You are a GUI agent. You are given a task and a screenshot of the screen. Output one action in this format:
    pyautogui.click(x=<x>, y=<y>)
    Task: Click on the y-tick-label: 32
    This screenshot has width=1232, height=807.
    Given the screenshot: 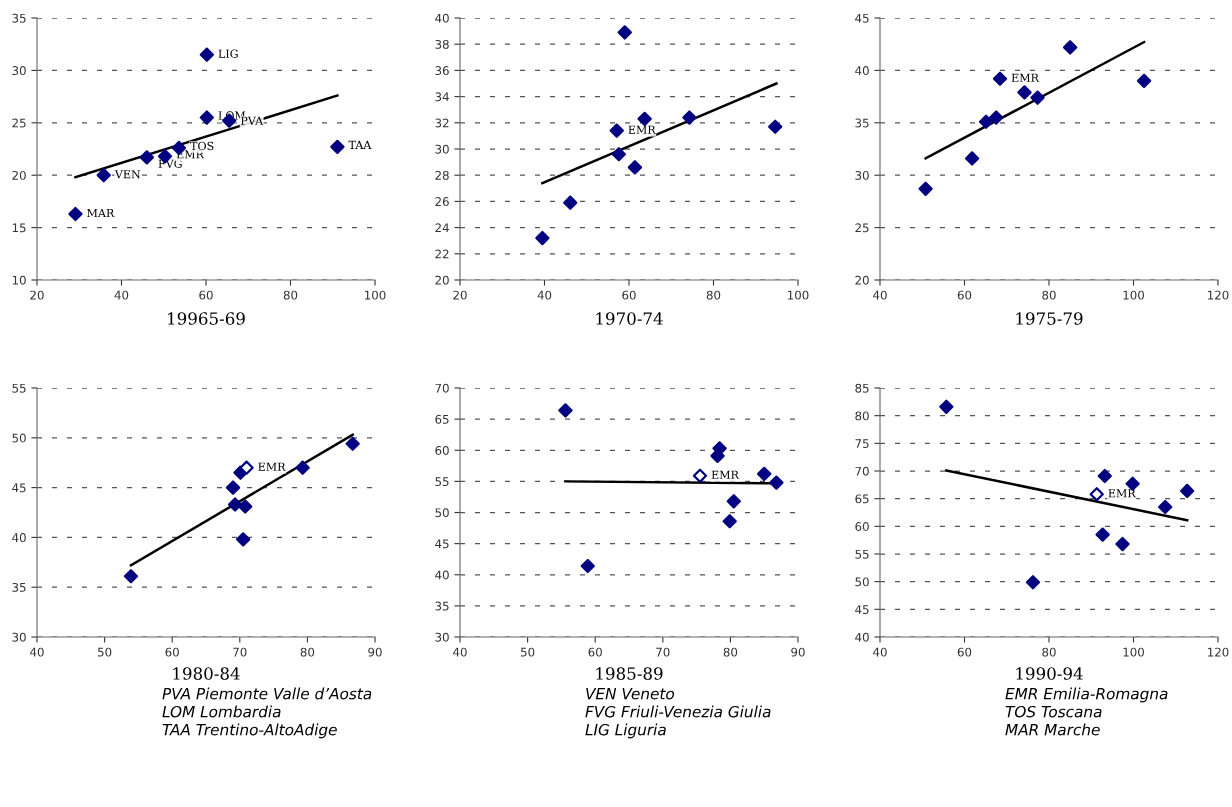 What is the action you would take?
    pyautogui.click(x=442, y=123)
    